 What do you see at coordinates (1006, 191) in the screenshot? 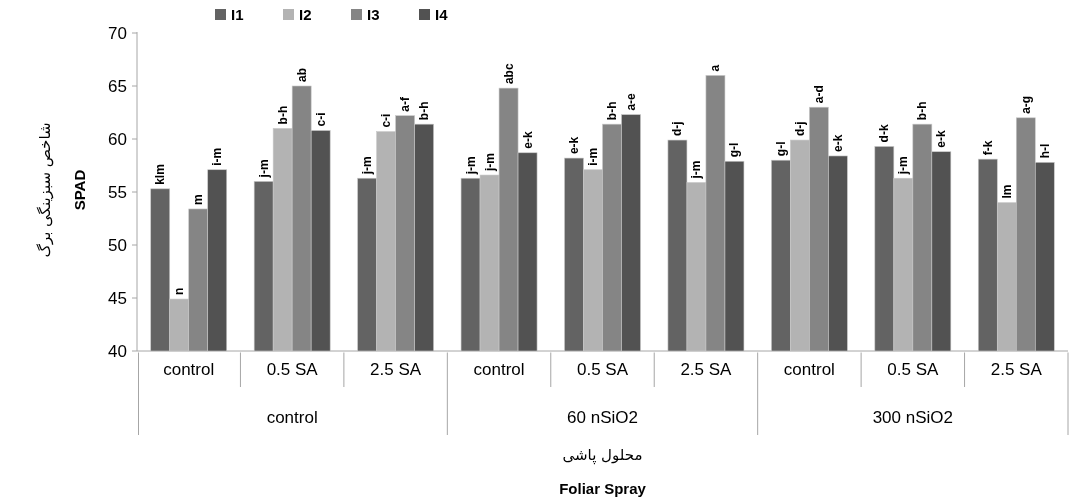
I see `data-label: lm` at bounding box center [1006, 191].